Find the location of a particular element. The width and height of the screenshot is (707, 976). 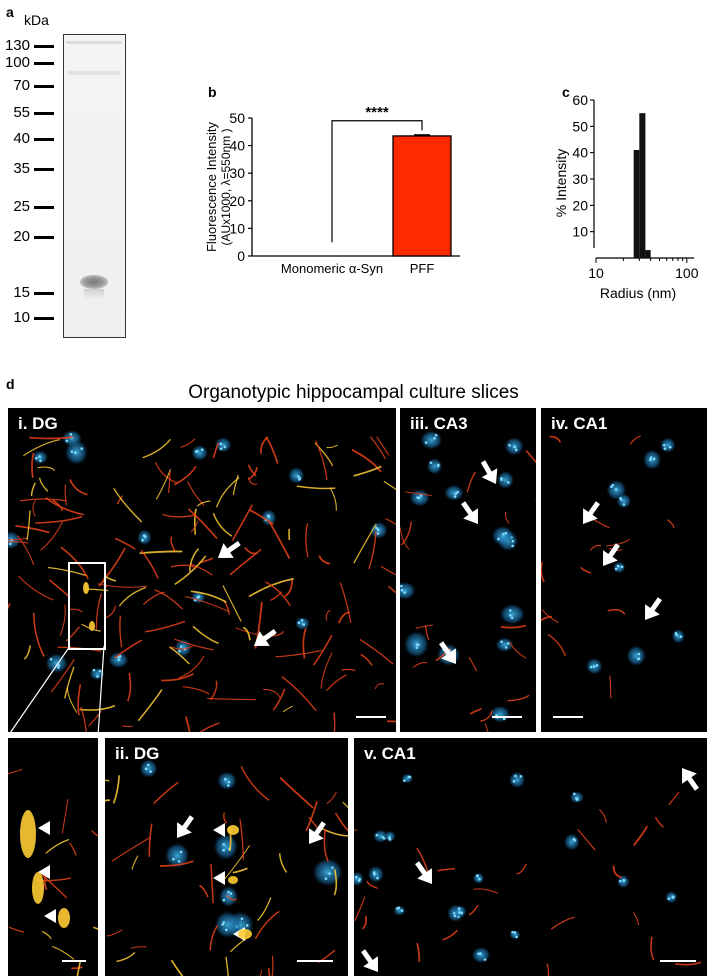

ladder-marker is located at coordinates (44, 63).